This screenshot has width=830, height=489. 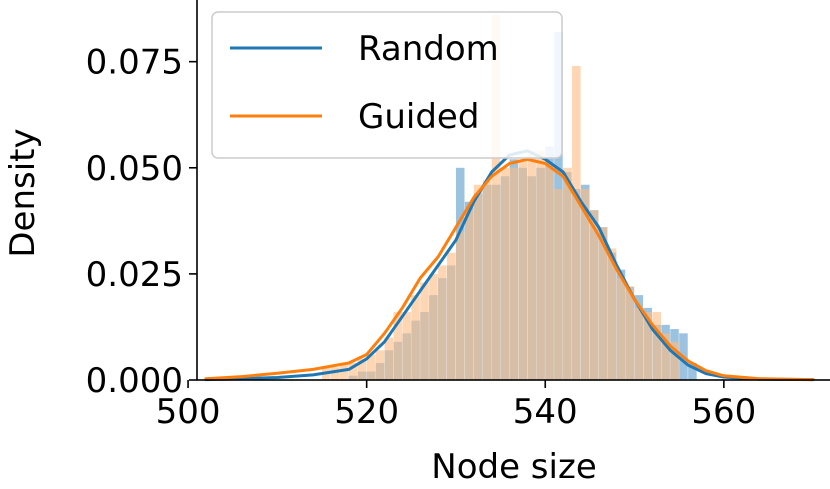 What do you see at coordinates (418, 117) in the screenshot?
I see `legend-label-guided: Guided` at bounding box center [418, 117].